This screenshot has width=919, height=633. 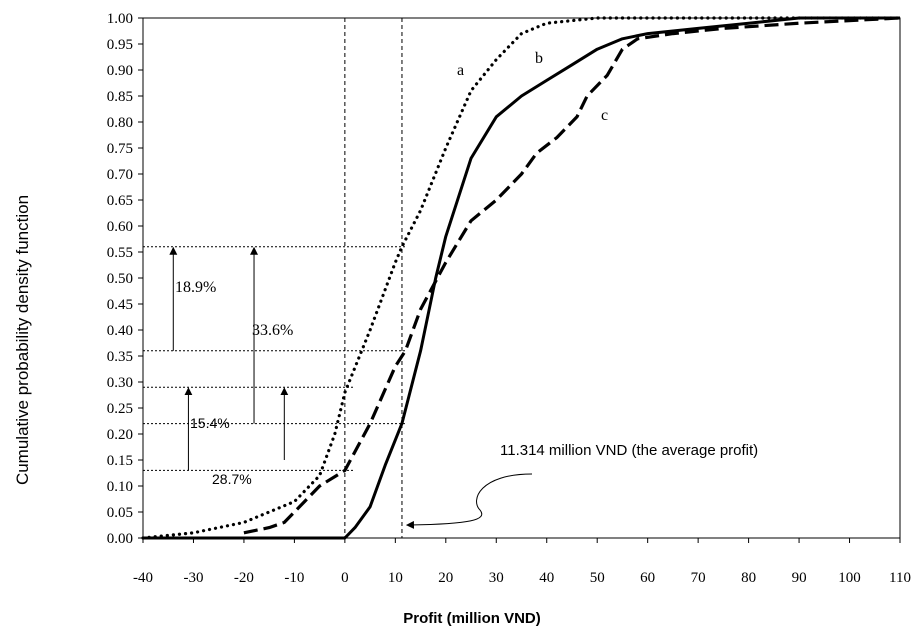 I want to click on y-tick-label: 0.70, so click(x=120, y=175).